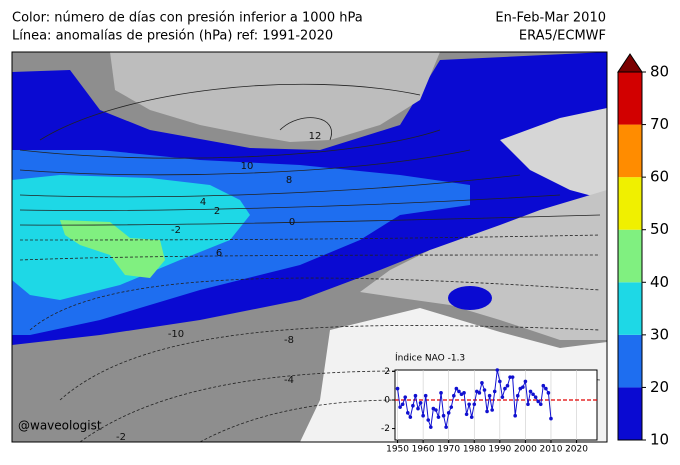 The height and width of the screenshot is (465, 680). Describe the element at coordinates (219, 253) in the screenshot. I see `contour-label: 6` at that location.